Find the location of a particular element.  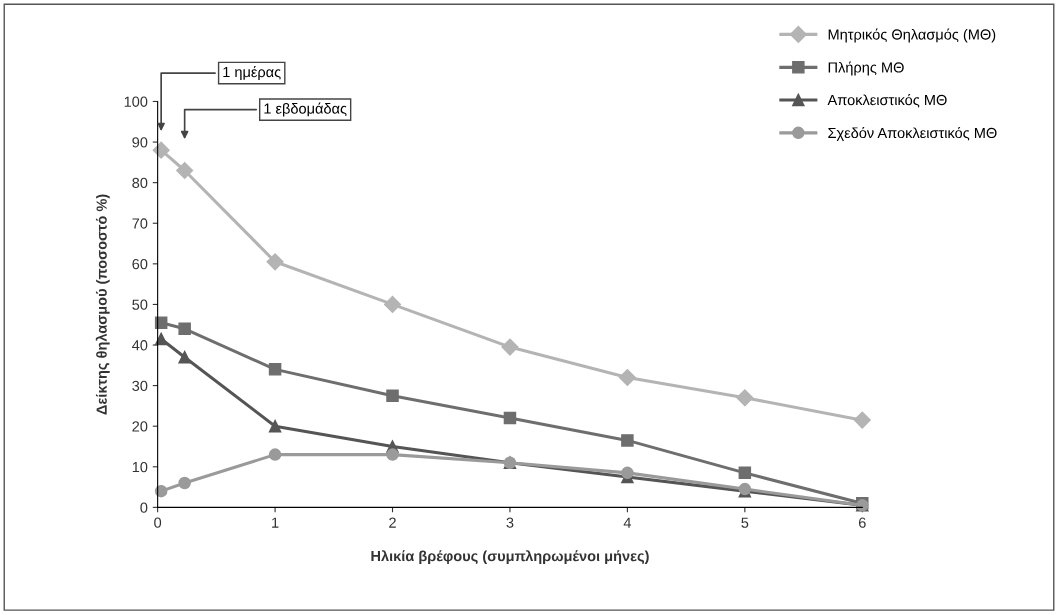

y-tick-label: 100 is located at coordinates (136, 101).